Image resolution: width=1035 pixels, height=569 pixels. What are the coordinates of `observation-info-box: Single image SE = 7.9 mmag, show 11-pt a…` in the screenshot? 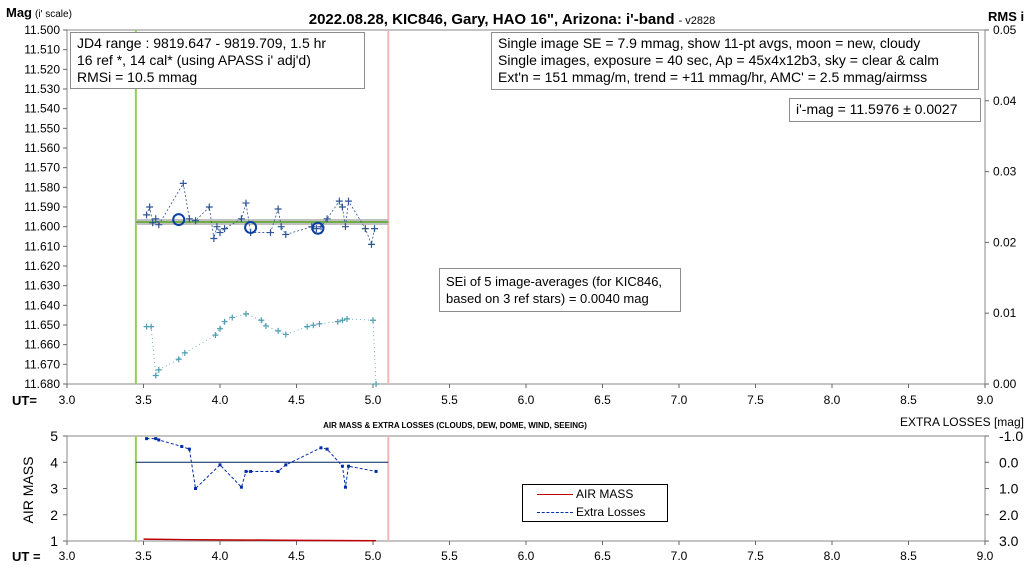 It's located at (735, 61).